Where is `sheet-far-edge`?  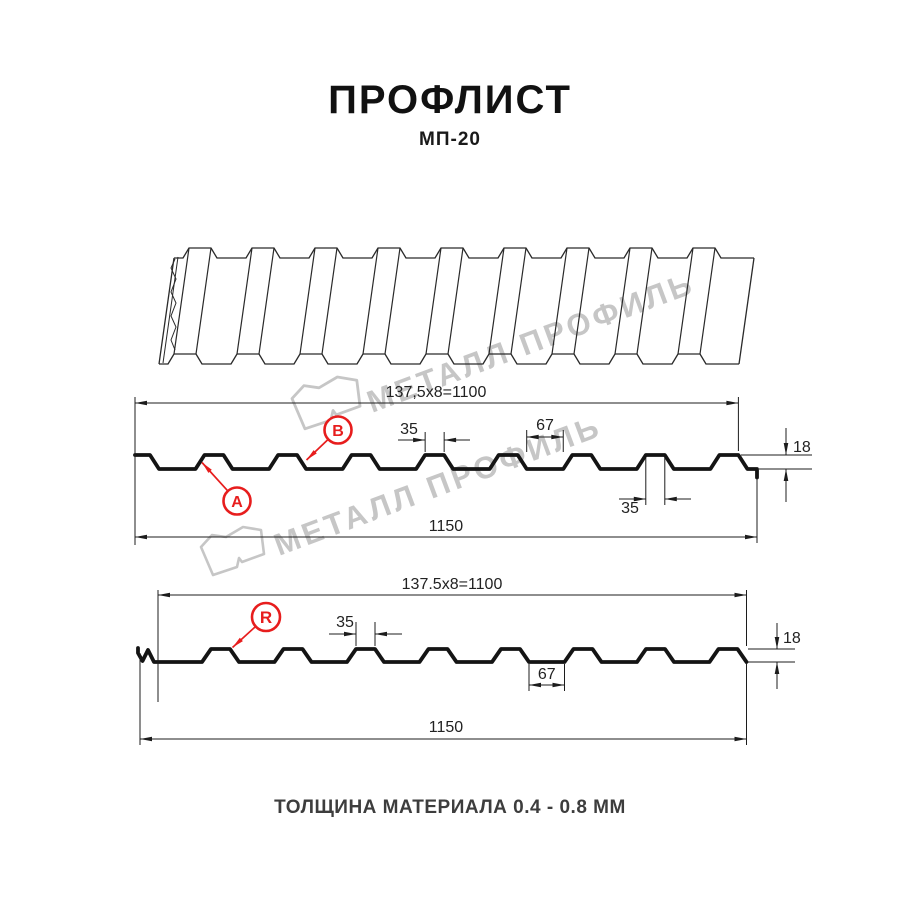
sheet-far-edge is located at coordinates (464, 253).